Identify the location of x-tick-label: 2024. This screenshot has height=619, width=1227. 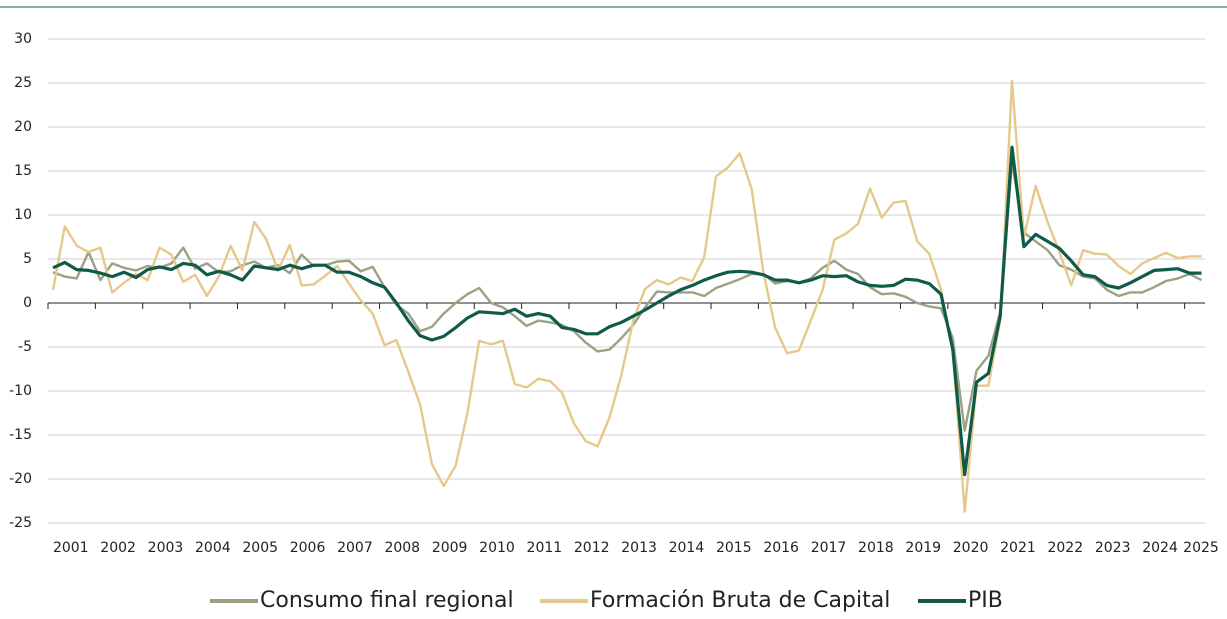
(1160, 548).